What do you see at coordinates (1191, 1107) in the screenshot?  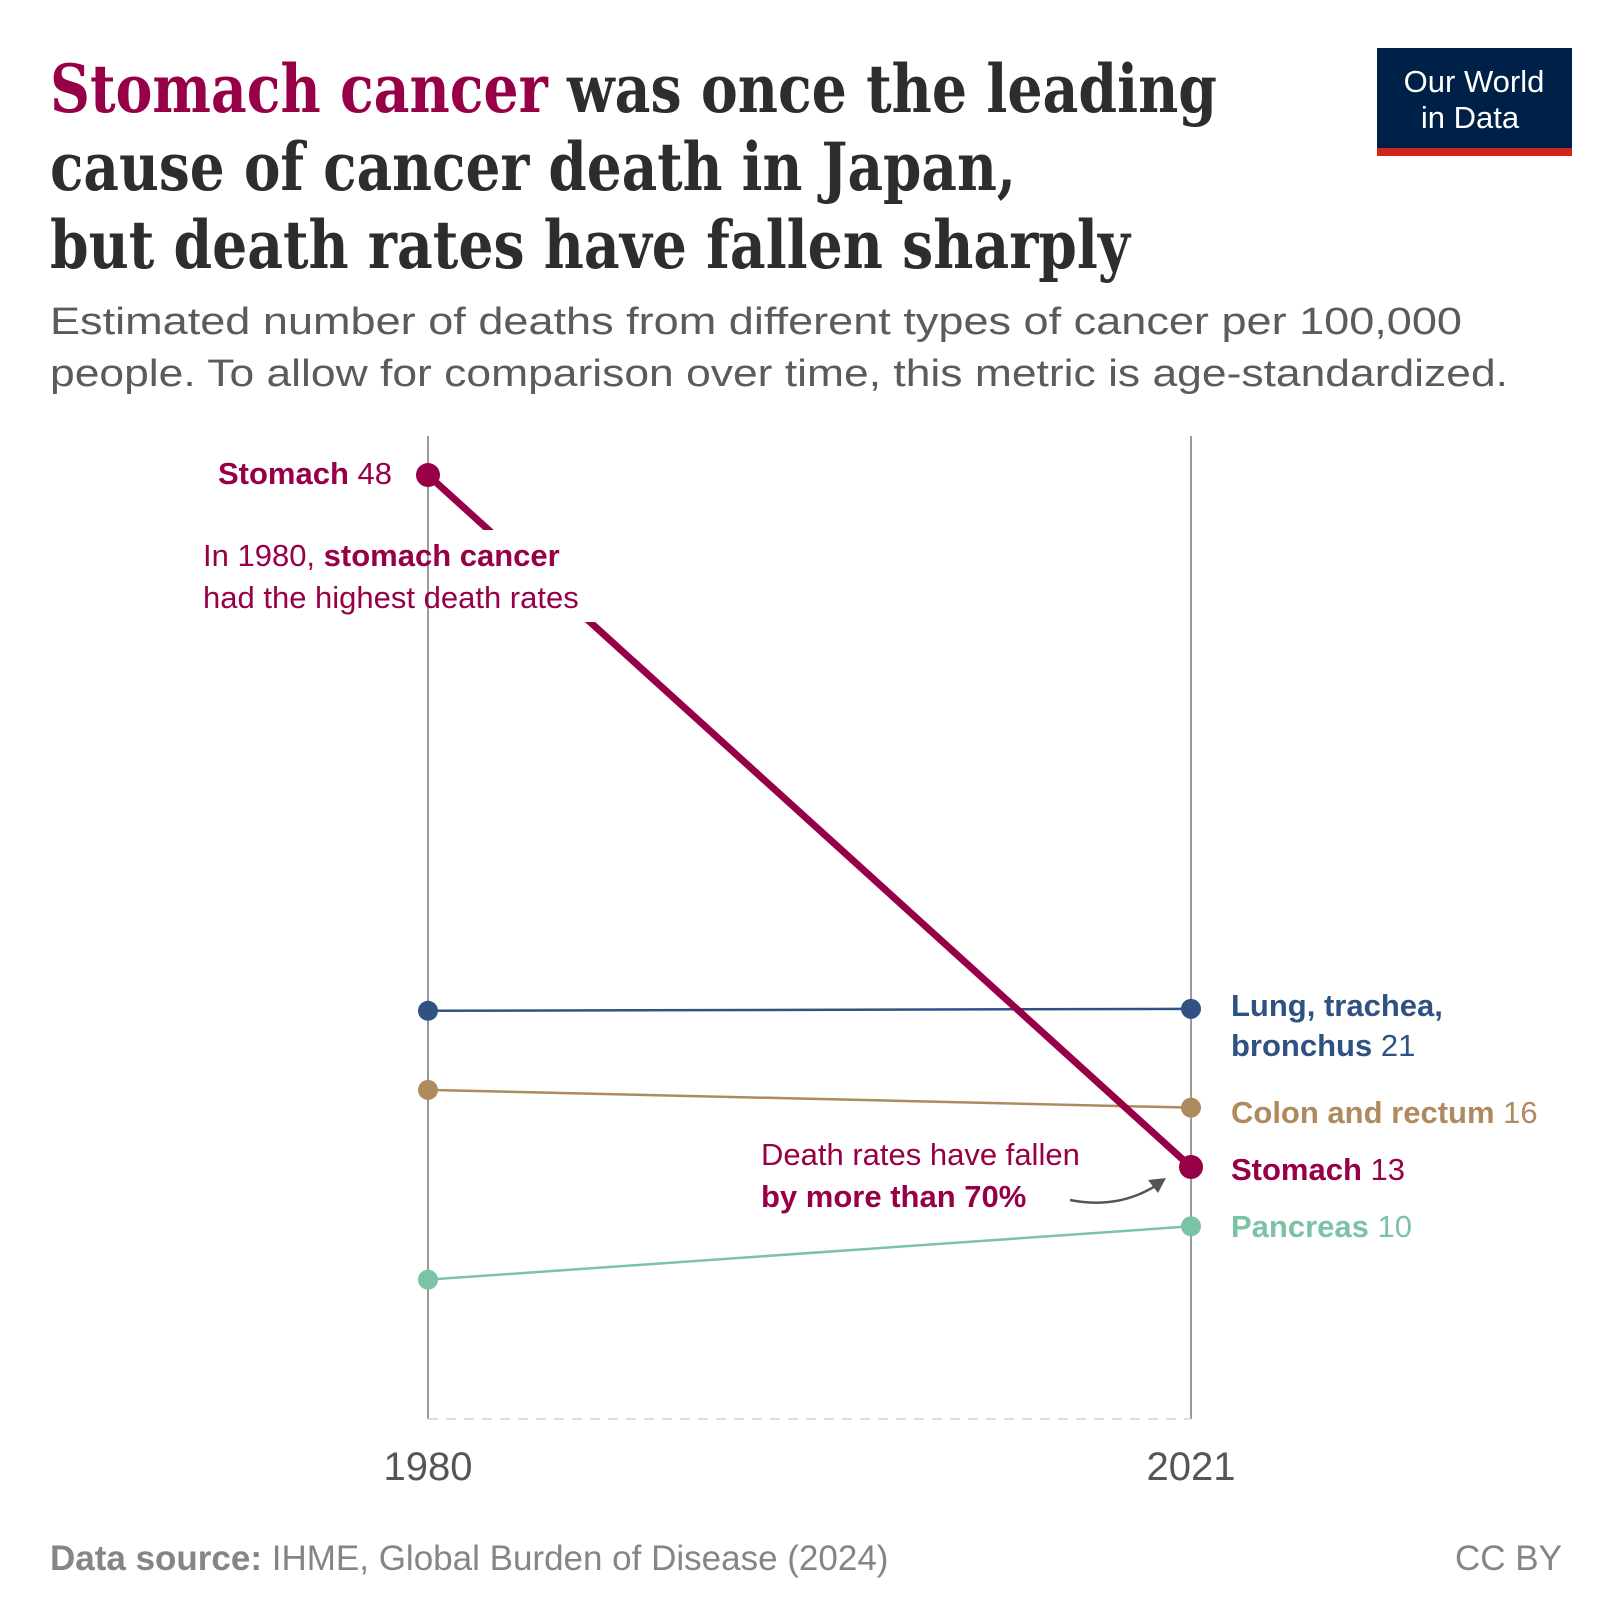 I see `point-colon-2021` at bounding box center [1191, 1107].